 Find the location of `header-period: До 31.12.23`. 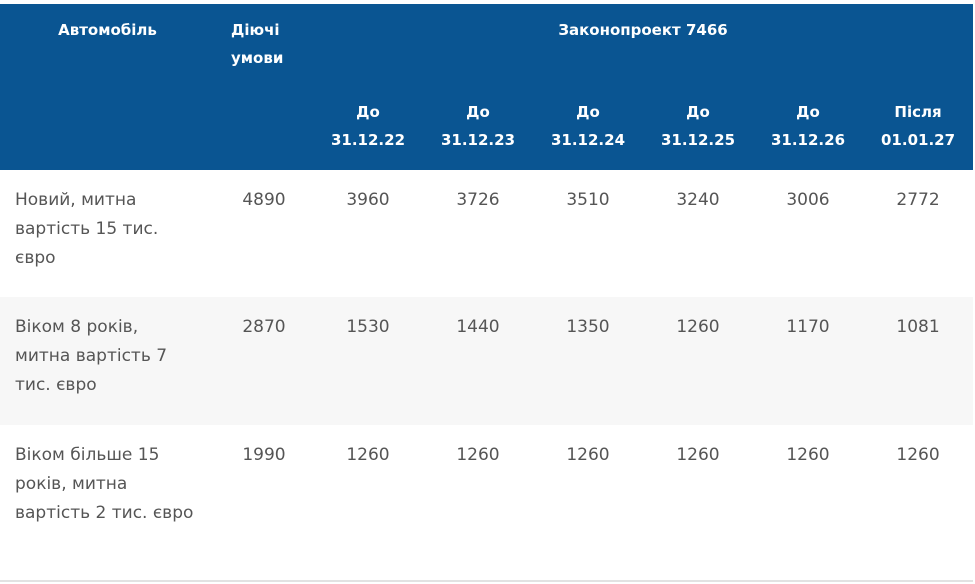

header-period: До 31.12.23 is located at coordinates (478, 130).